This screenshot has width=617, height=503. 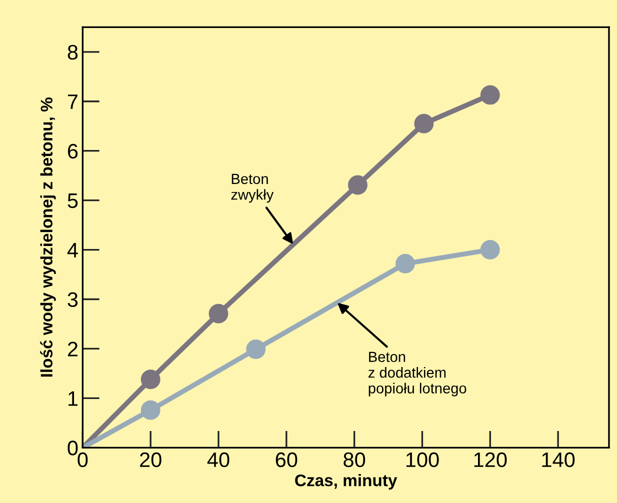 What do you see at coordinates (73, 300) in the screenshot?
I see `y-tick-label: 3` at bounding box center [73, 300].